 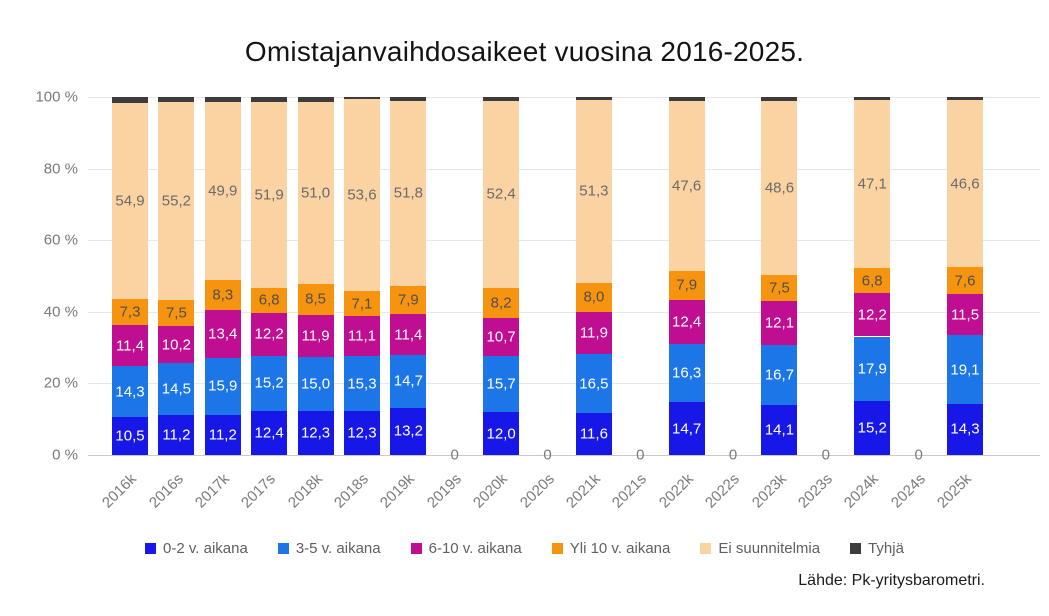 I want to click on x-axis-tick-label: 2019s, so click(x=444, y=491).